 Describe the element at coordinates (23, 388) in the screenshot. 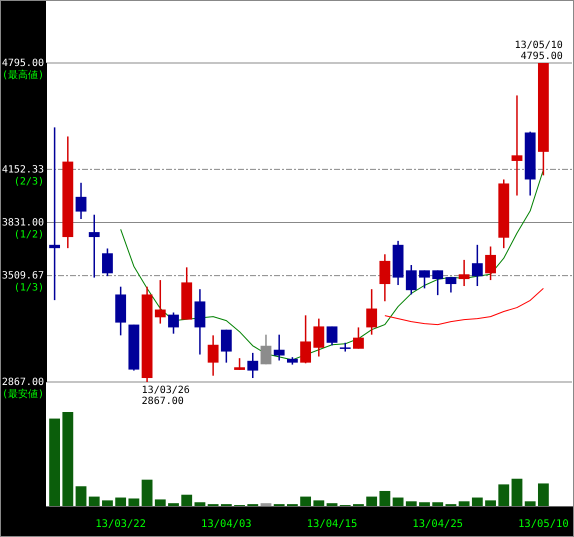

I see `y-tick-label: 2867.00 (最安値)` at that location.